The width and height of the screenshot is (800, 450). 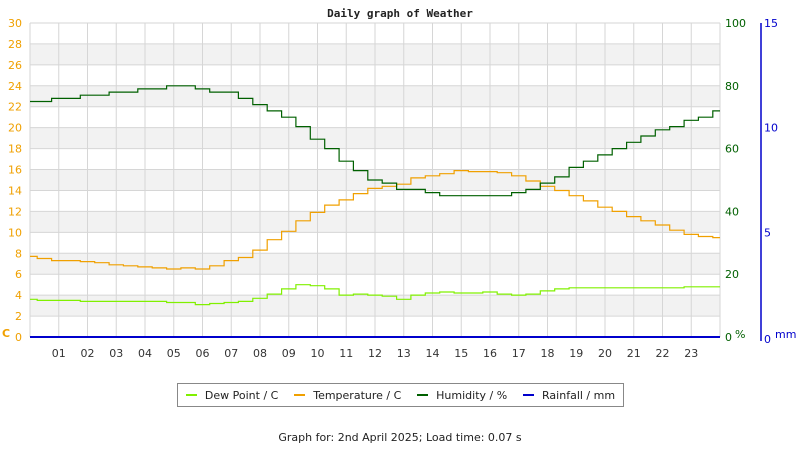 What do you see at coordinates (300, 395) in the screenshot?
I see `temperature-swatch-icon` at bounding box center [300, 395].